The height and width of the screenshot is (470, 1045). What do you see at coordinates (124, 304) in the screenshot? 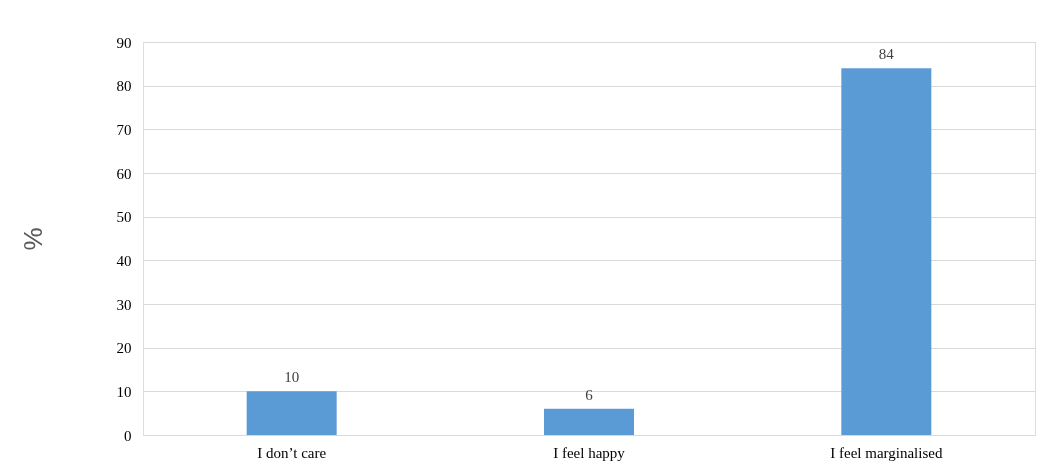
I see `y-tick-label: 30` at bounding box center [124, 304].